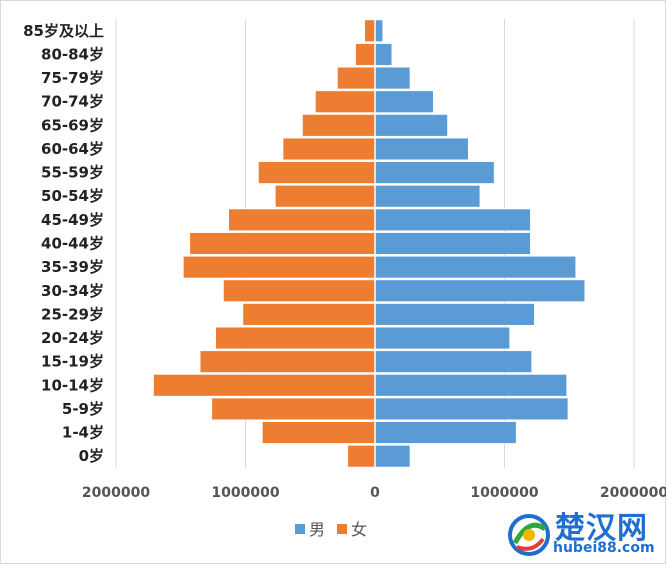 This screenshot has width=666, height=565. I want to click on category-label: 60-64岁, so click(72, 149).